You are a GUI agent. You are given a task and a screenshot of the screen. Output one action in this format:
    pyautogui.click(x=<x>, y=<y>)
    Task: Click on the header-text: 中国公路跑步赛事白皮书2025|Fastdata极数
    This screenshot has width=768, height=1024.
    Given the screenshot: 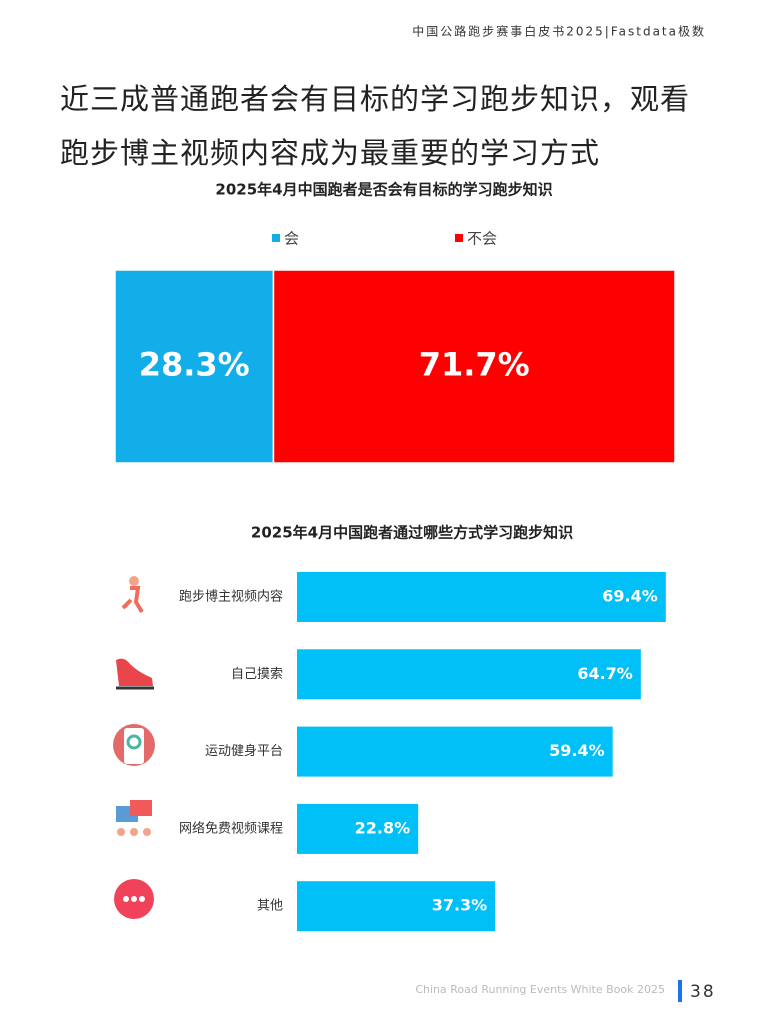 What is the action you would take?
    pyautogui.click(x=559, y=31)
    